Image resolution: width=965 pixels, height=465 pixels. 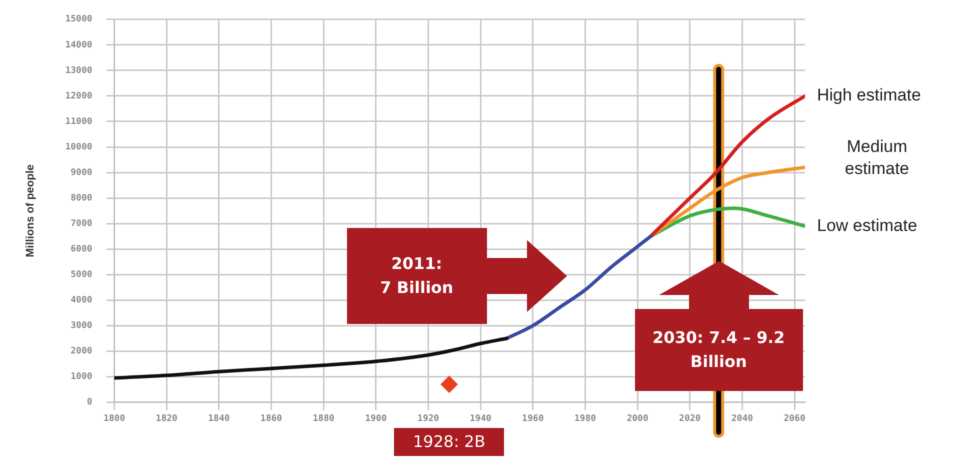 What do you see at coordinates (81, 249) in the screenshot?
I see `y-tick-label: 6000` at bounding box center [81, 249].